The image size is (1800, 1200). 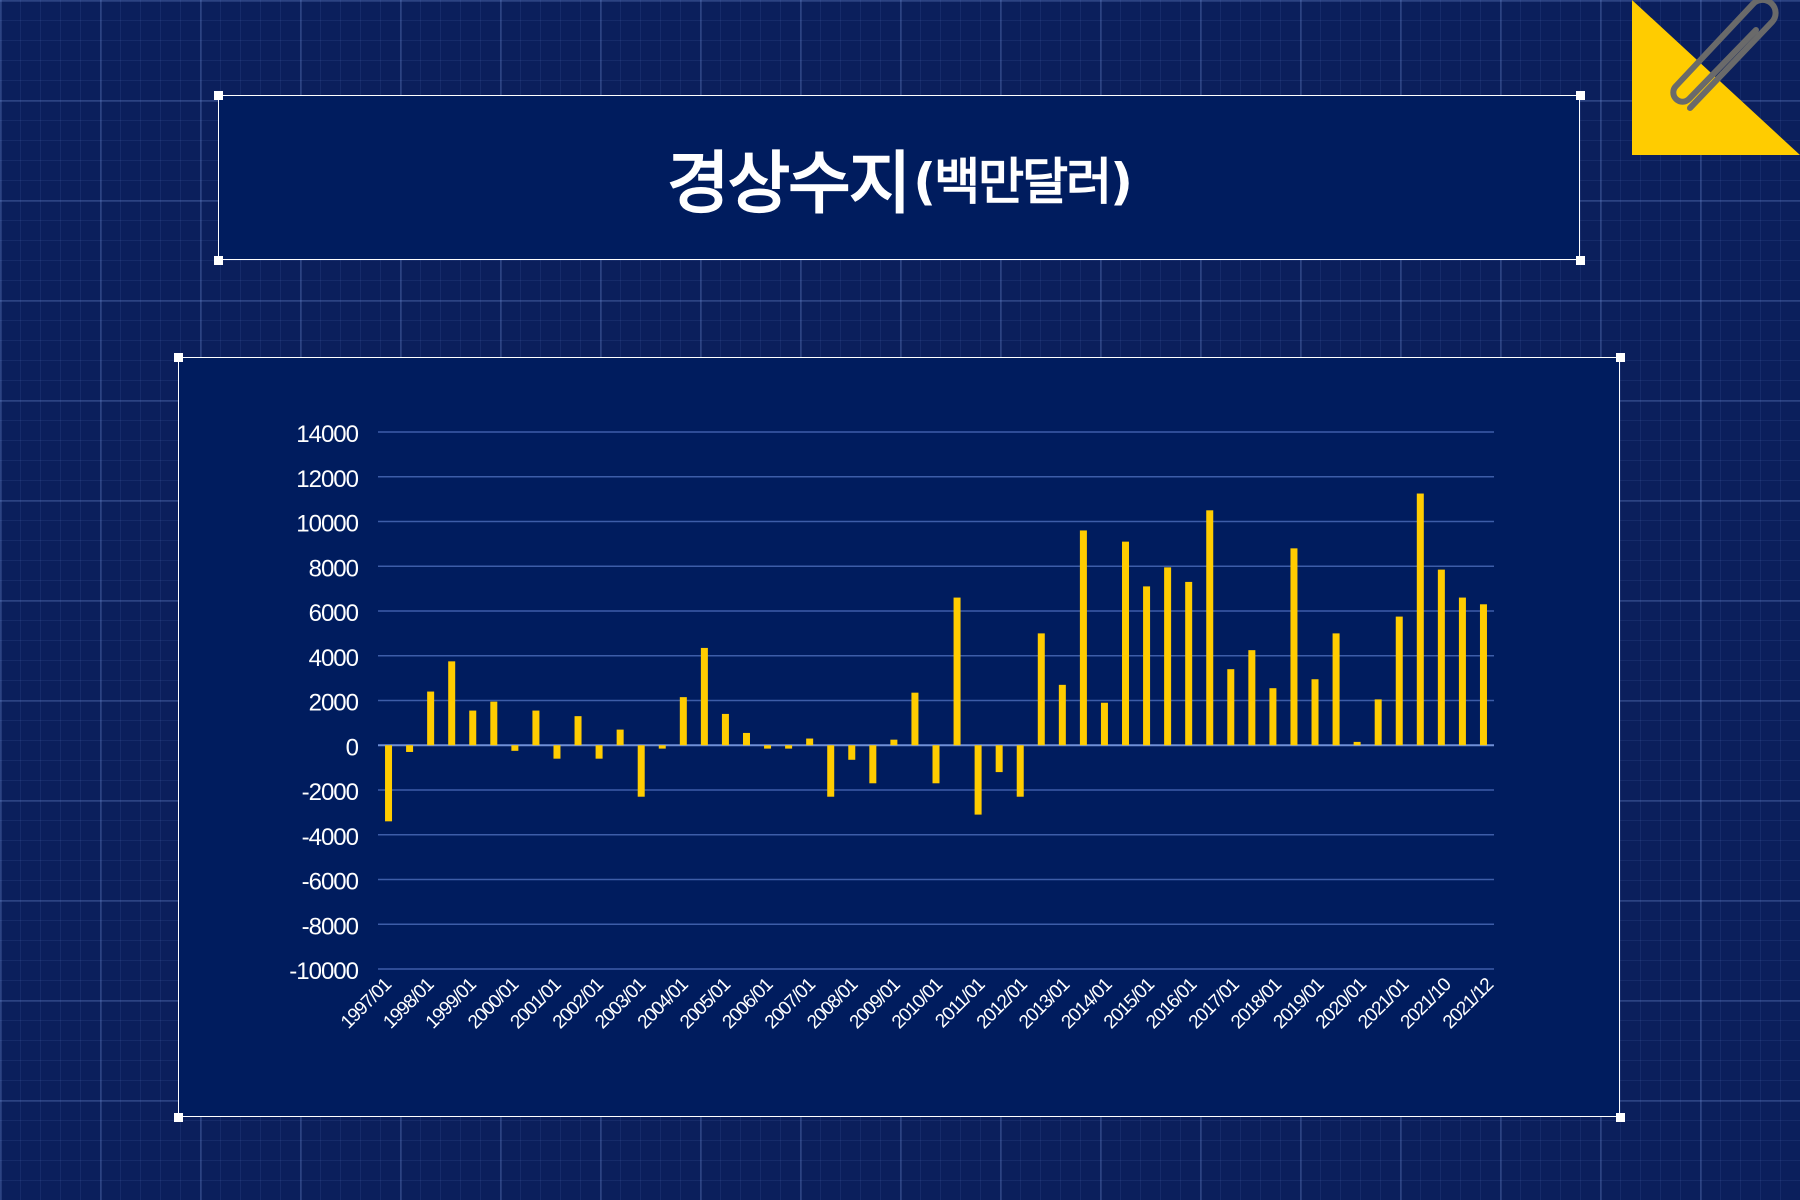 I want to click on y-tick-label: 12000, so click(x=327, y=479).